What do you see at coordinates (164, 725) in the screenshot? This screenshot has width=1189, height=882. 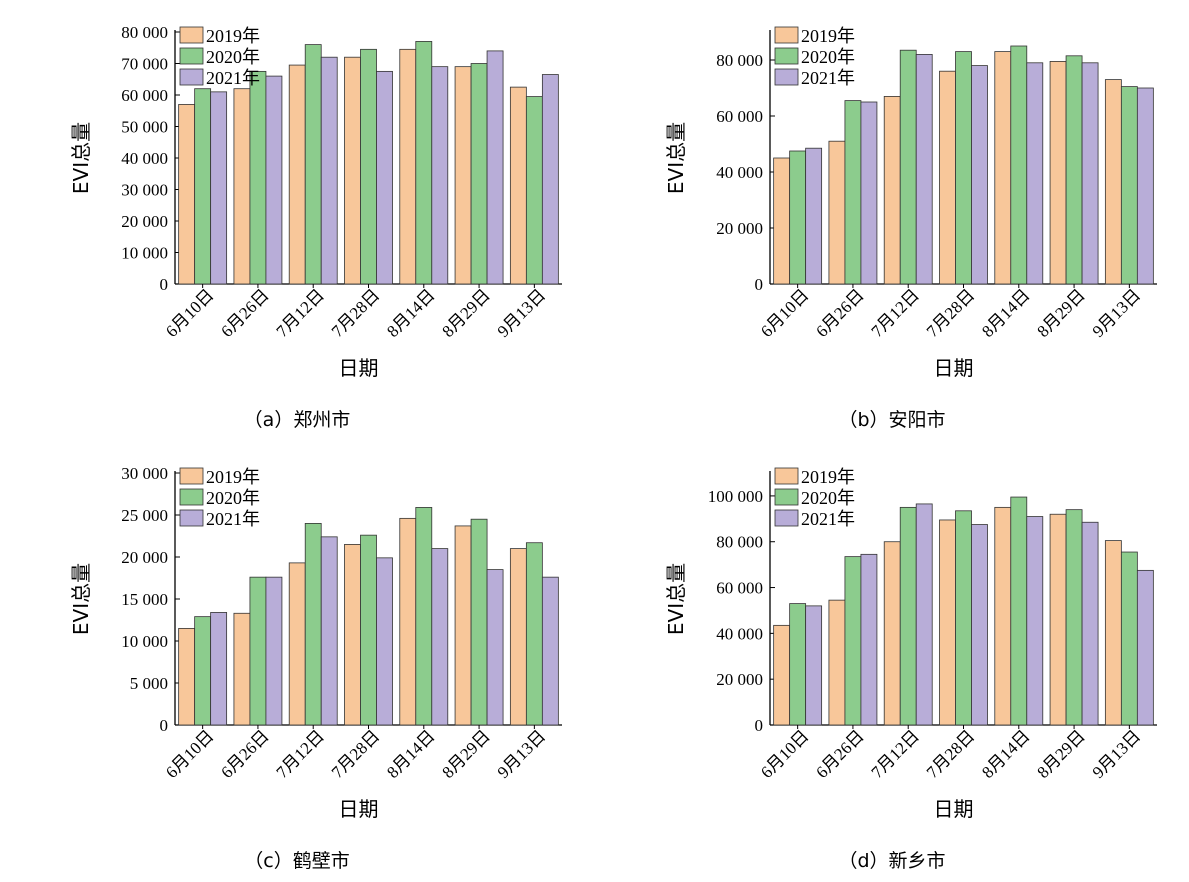 I see `y-tick-label: 0` at bounding box center [164, 725].